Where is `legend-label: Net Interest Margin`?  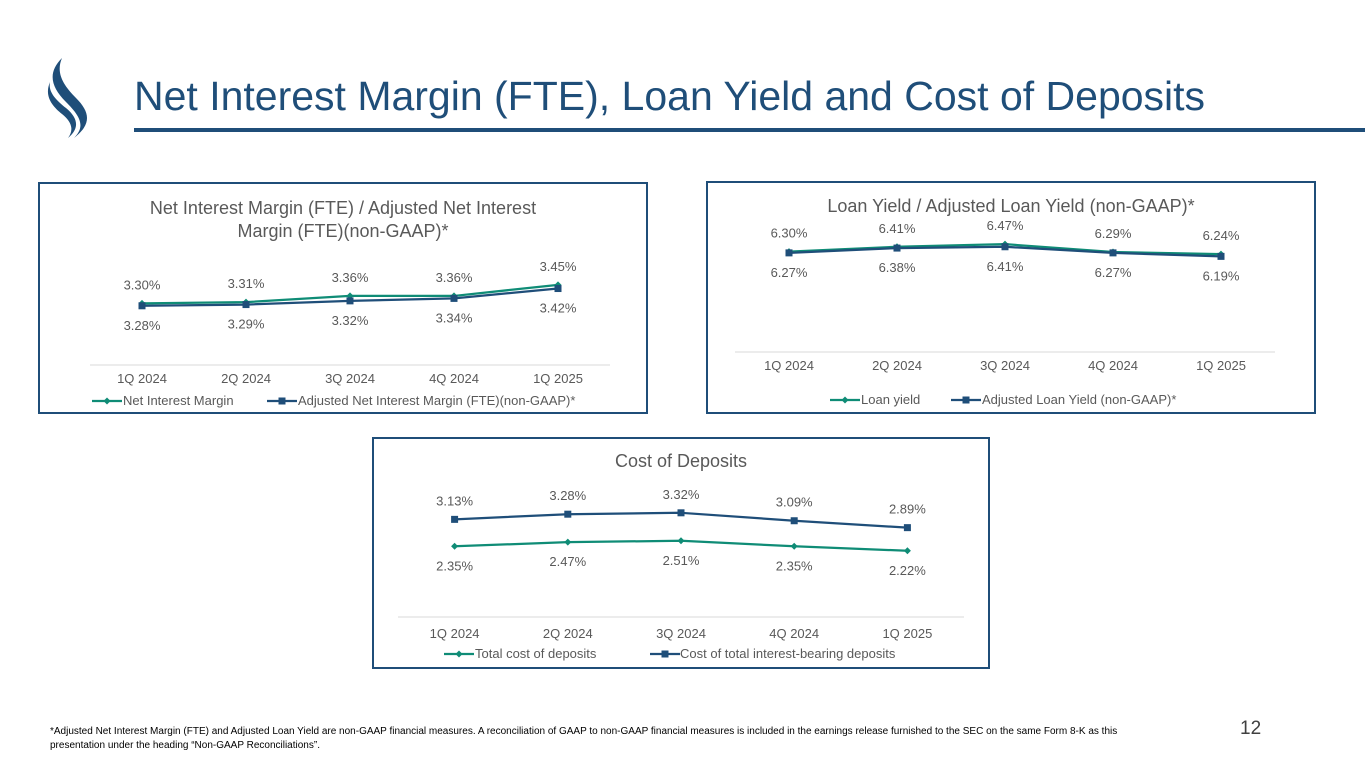
legend-label: Net Interest Margin is located at coordinates (178, 400).